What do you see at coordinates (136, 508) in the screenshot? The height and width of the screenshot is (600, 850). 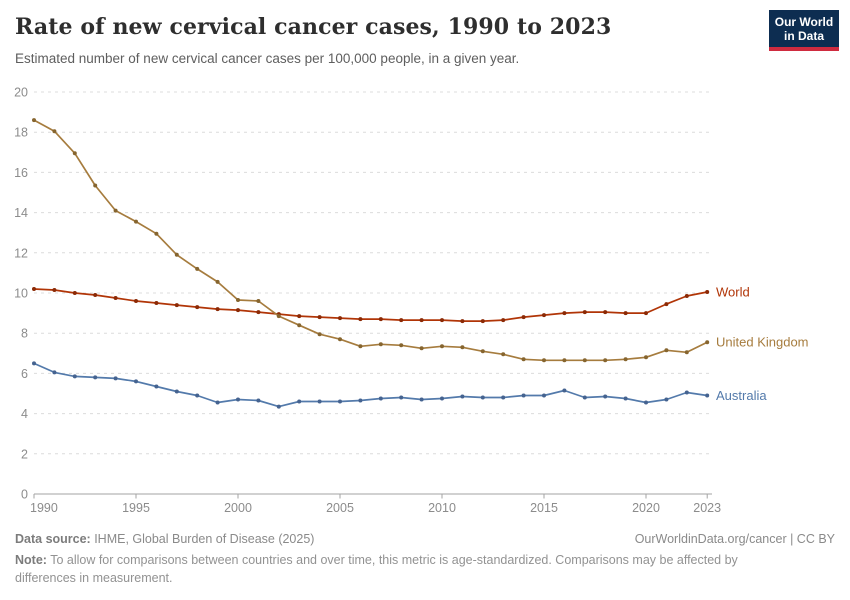 I see `x-axis-tick-label: 1995` at bounding box center [136, 508].